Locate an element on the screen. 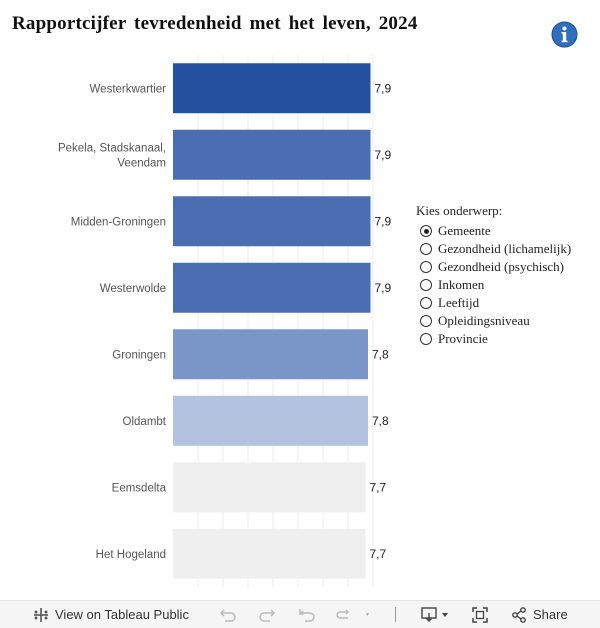 The image size is (600, 628). view-on-tableau-label: View on Tableau Public is located at coordinates (122, 614).